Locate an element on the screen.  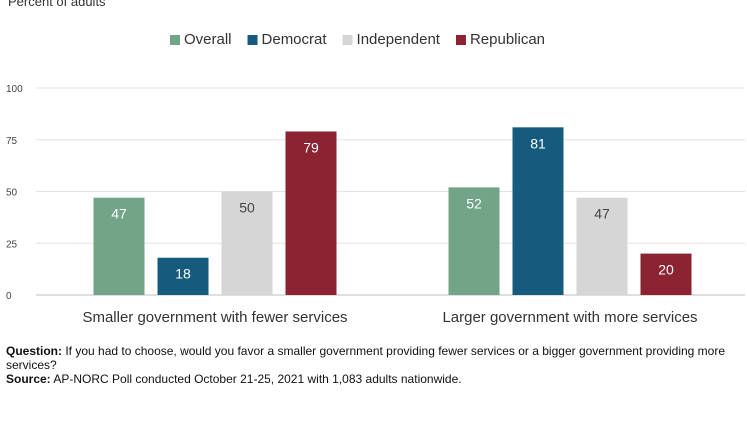
data-label: 79 is located at coordinates (311, 147).